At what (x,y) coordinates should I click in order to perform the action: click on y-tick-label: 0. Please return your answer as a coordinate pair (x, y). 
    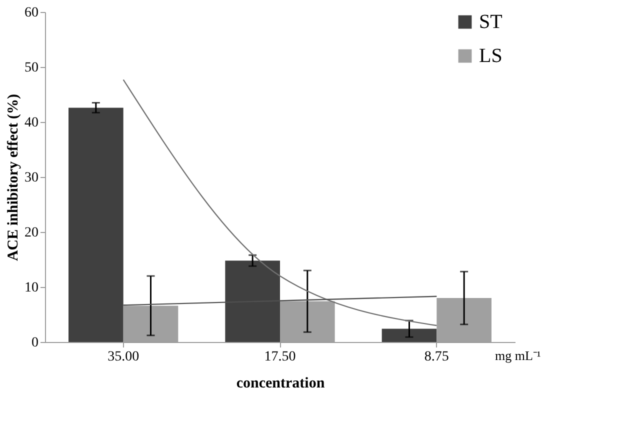
    Looking at the image, I should click on (35, 343).